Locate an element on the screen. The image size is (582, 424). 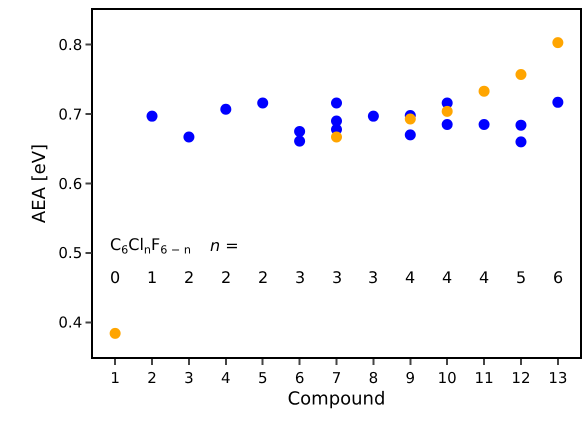
y-axis-title: AEA [eV] is located at coordinates (39, 184).